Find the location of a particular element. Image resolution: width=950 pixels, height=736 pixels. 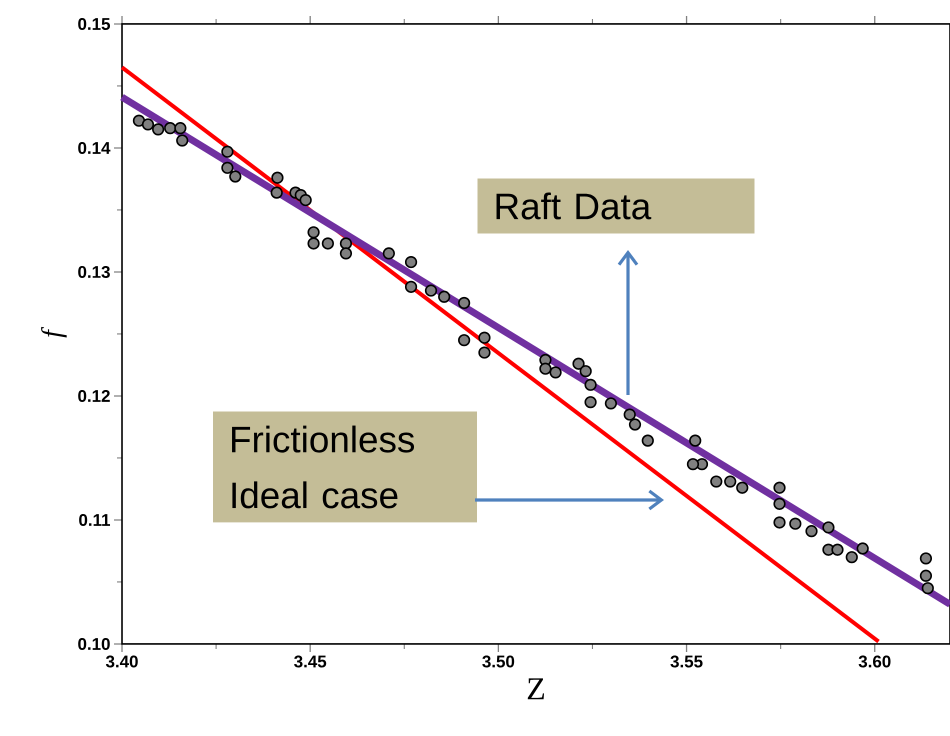

y-tick-label: 0.14 is located at coordinates (94, 148).